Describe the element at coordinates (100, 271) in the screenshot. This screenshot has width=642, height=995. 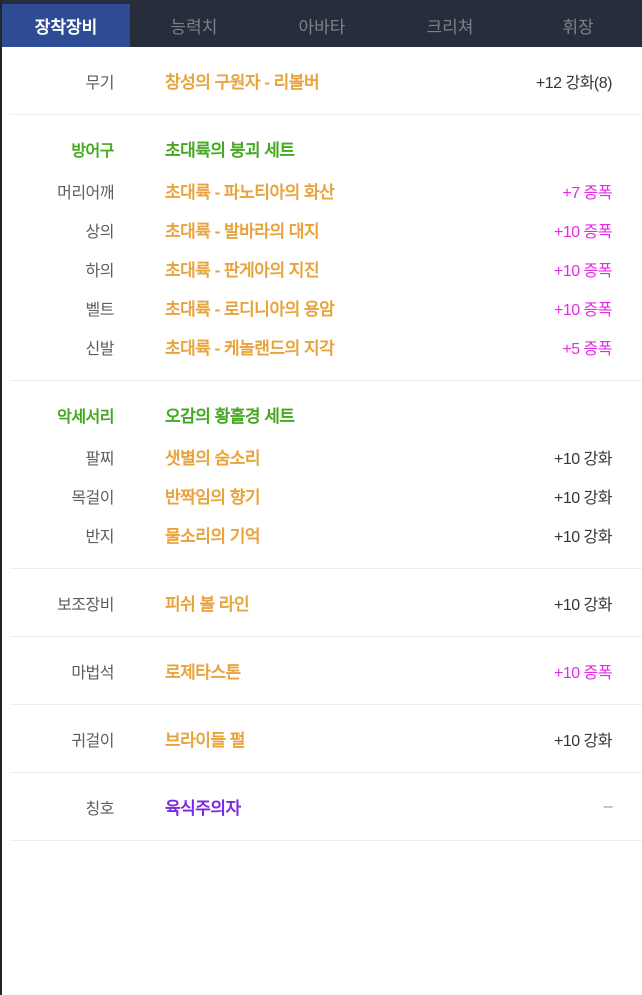
I see `slot-label: 하의` at that location.